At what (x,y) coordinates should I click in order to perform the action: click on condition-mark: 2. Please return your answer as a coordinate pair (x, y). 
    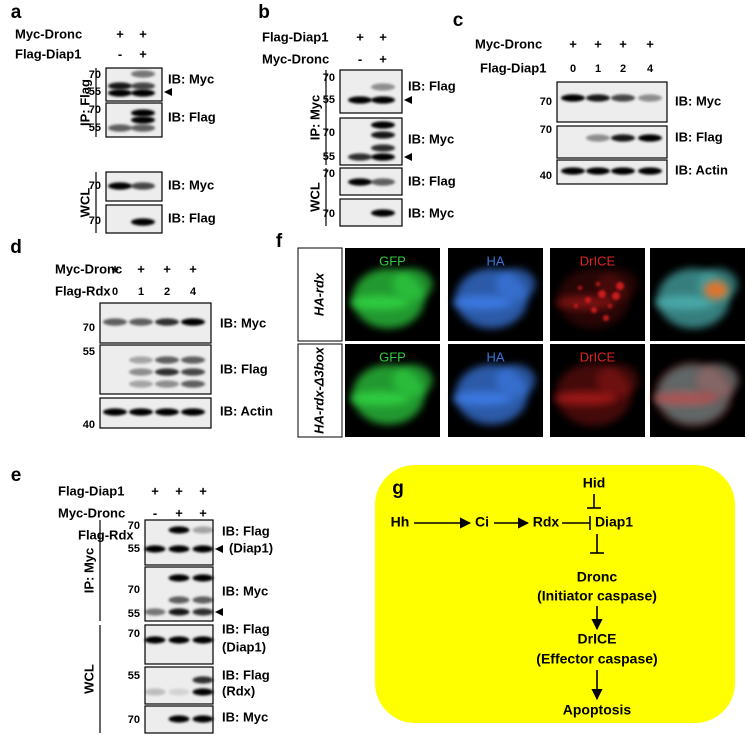
    Looking at the image, I should click on (623, 69).